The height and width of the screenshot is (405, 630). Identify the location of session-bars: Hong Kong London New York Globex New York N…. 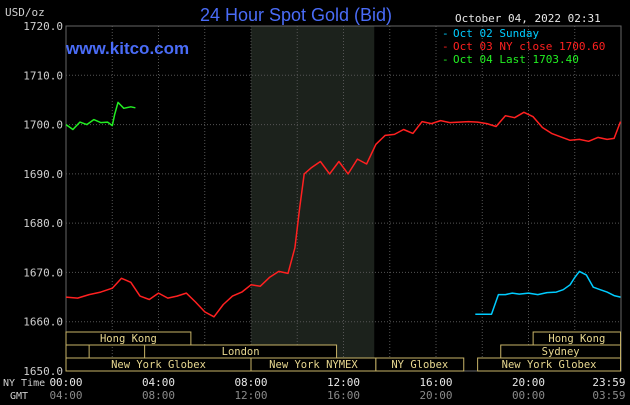
(343, 351).